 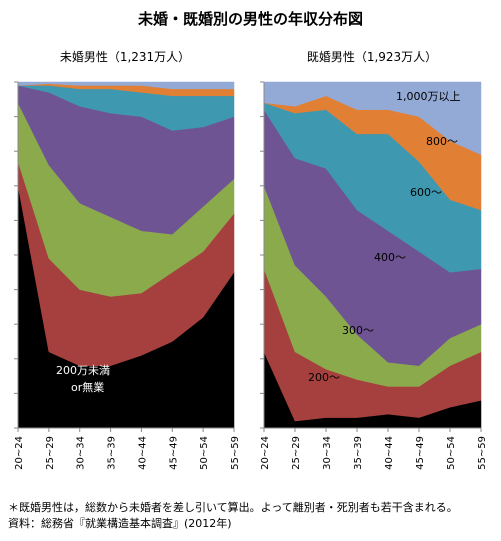 What do you see at coordinates (120, 523) in the screenshot?
I see `source-note: 資料：総務省『就業構造基本調査』(2012年)` at bounding box center [120, 523].